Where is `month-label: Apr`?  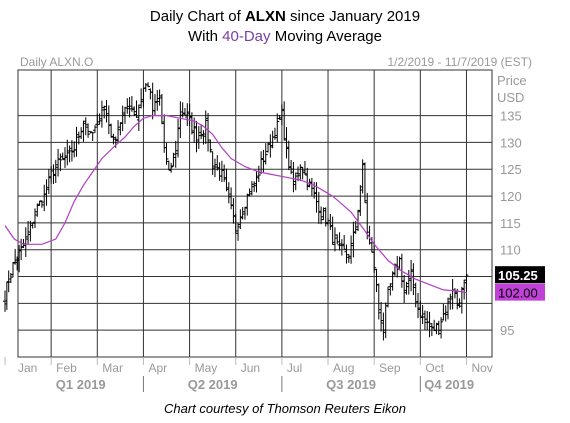
month-label: Apr is located at coordinates (157, 368).